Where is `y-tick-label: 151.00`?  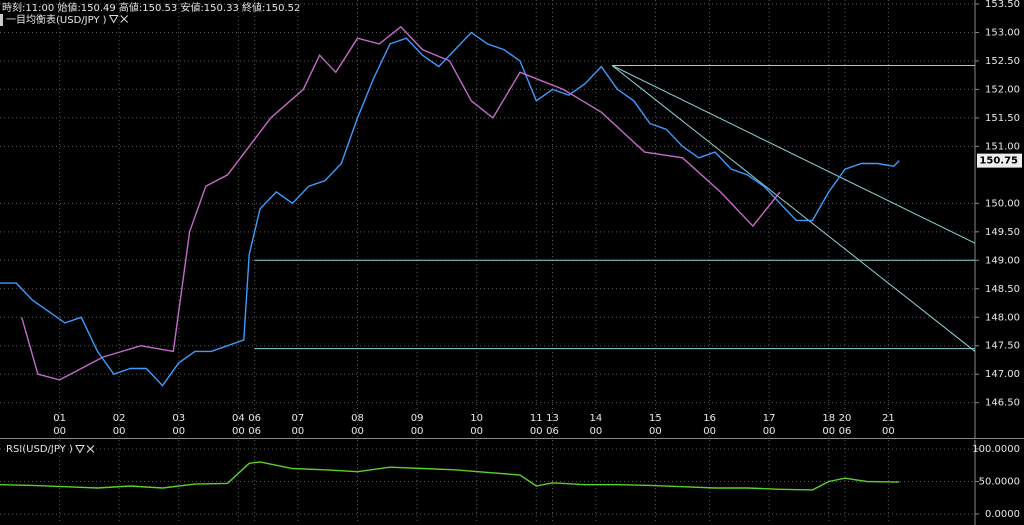
y-tick-label: 151.00 is located at coordinates (1002, 146).